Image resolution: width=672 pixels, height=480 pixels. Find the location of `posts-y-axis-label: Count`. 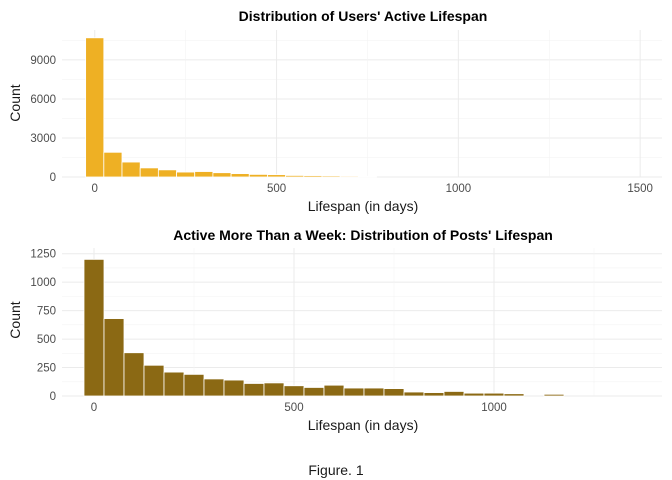

posts-y-axis-label: Count is located at coordinates (15, 319).